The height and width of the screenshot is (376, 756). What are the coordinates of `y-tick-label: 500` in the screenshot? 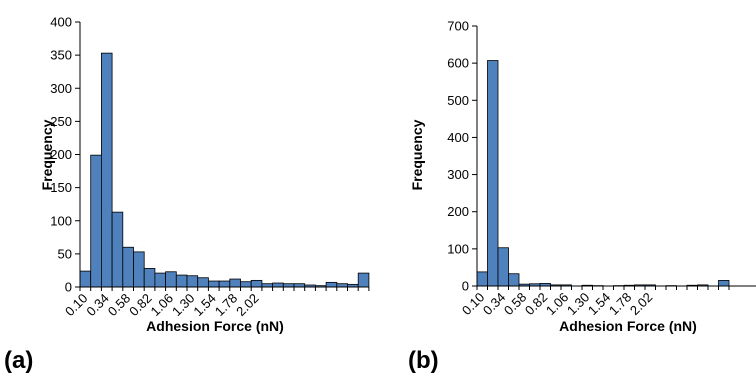 It's located at (458, 100).